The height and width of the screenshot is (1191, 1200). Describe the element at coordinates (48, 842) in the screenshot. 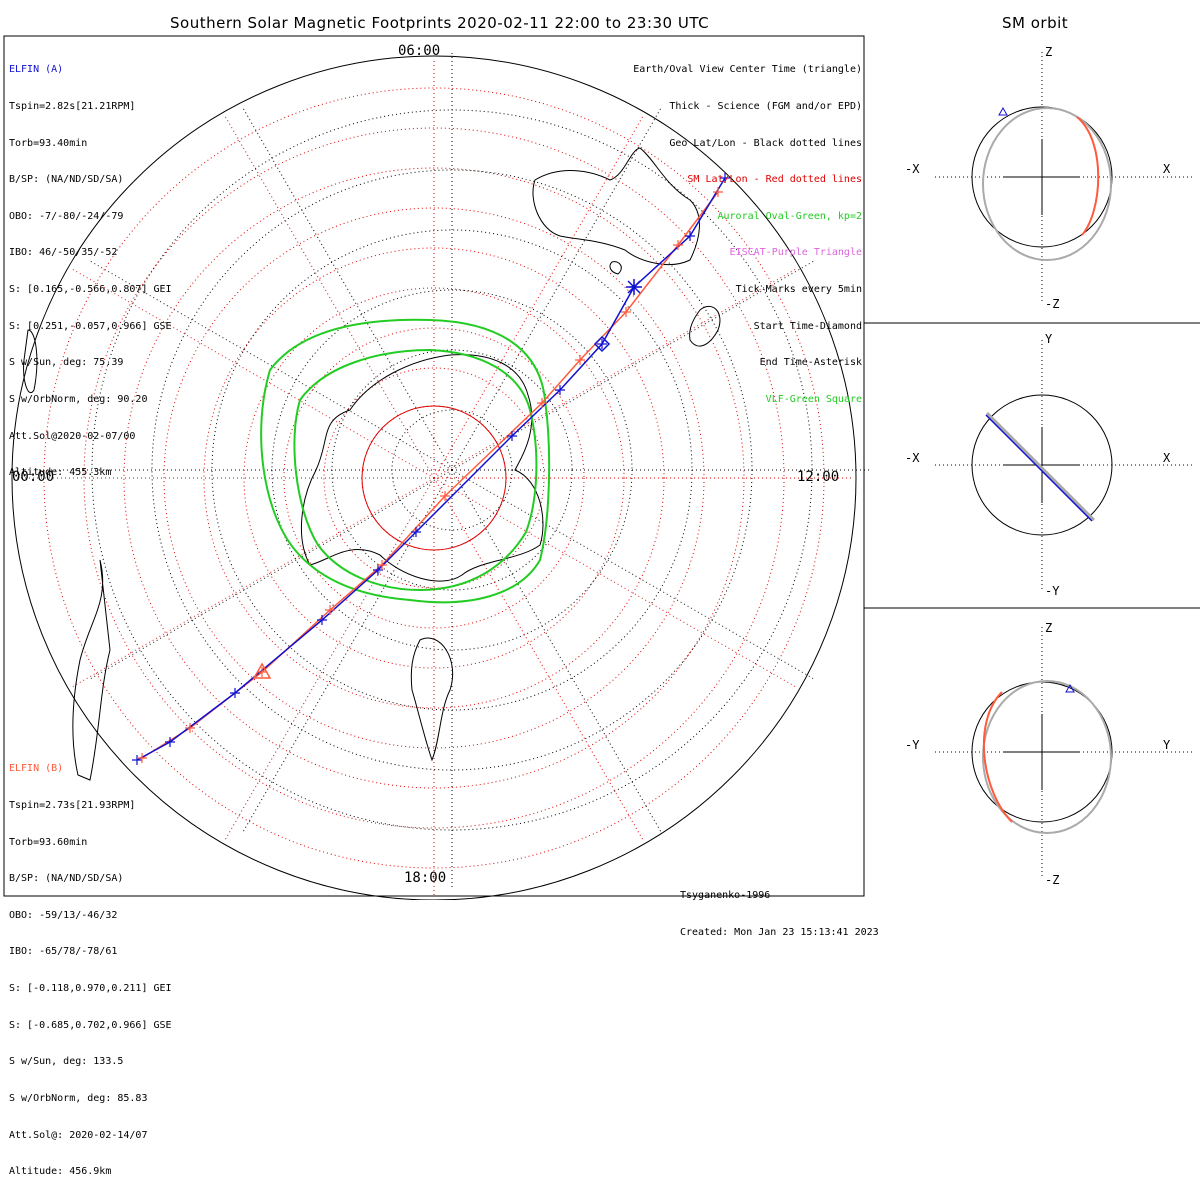

I see `elfin-b-line: Torb=93.60min` at that location.